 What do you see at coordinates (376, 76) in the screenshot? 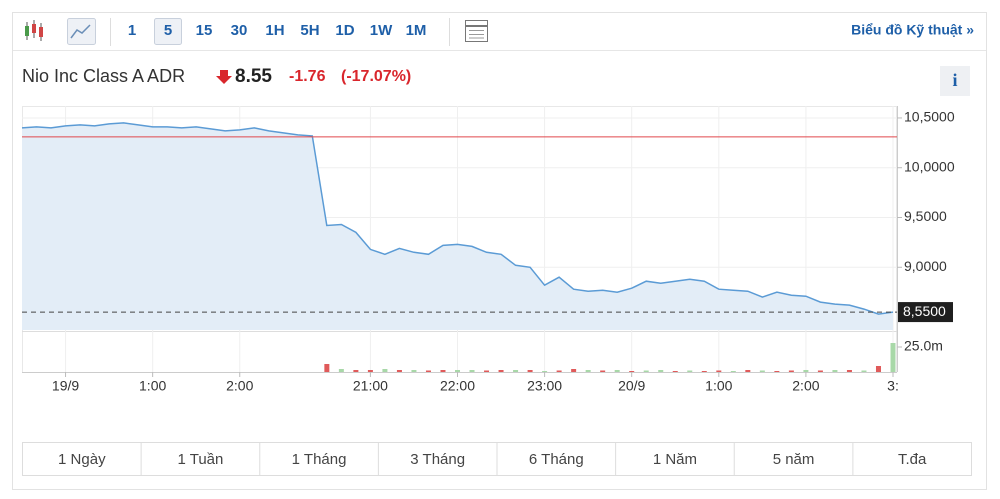
I see `price-change-percent: (-17.07%)` at bounding box center [376, 76].